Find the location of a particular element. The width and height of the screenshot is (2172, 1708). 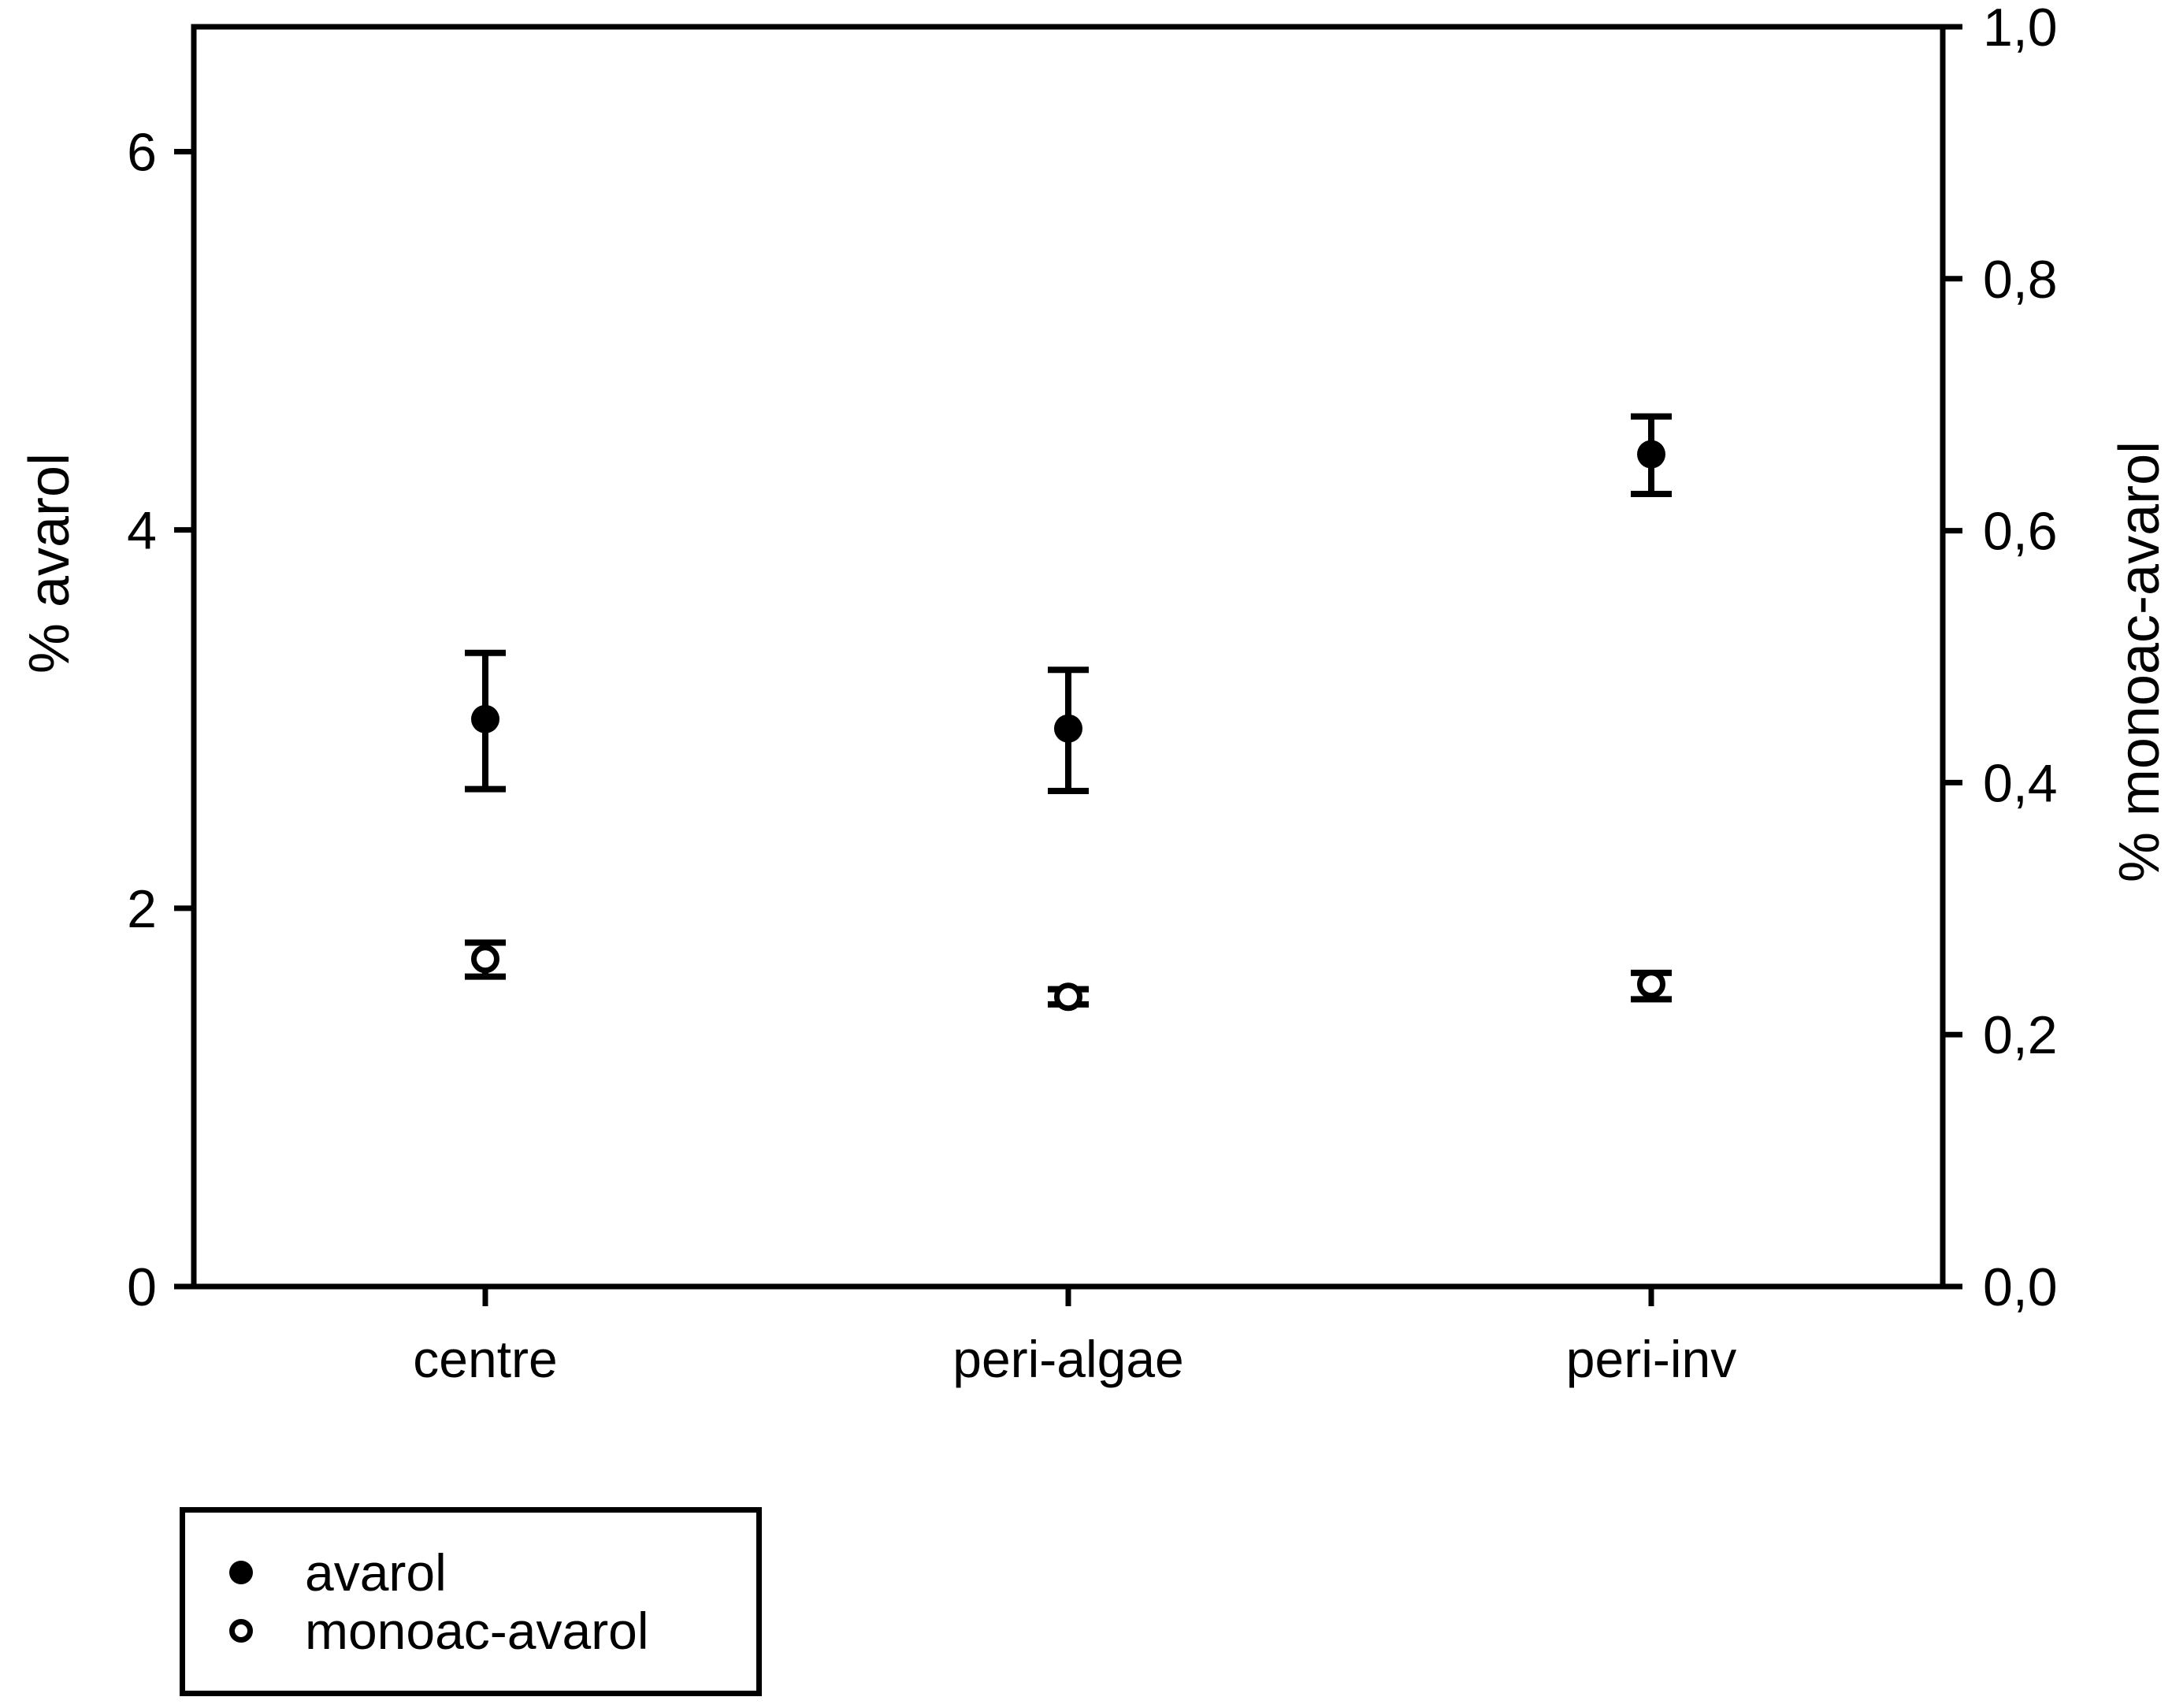

left-axis-tick-label: 0 is located at coordinates (142, 1287).